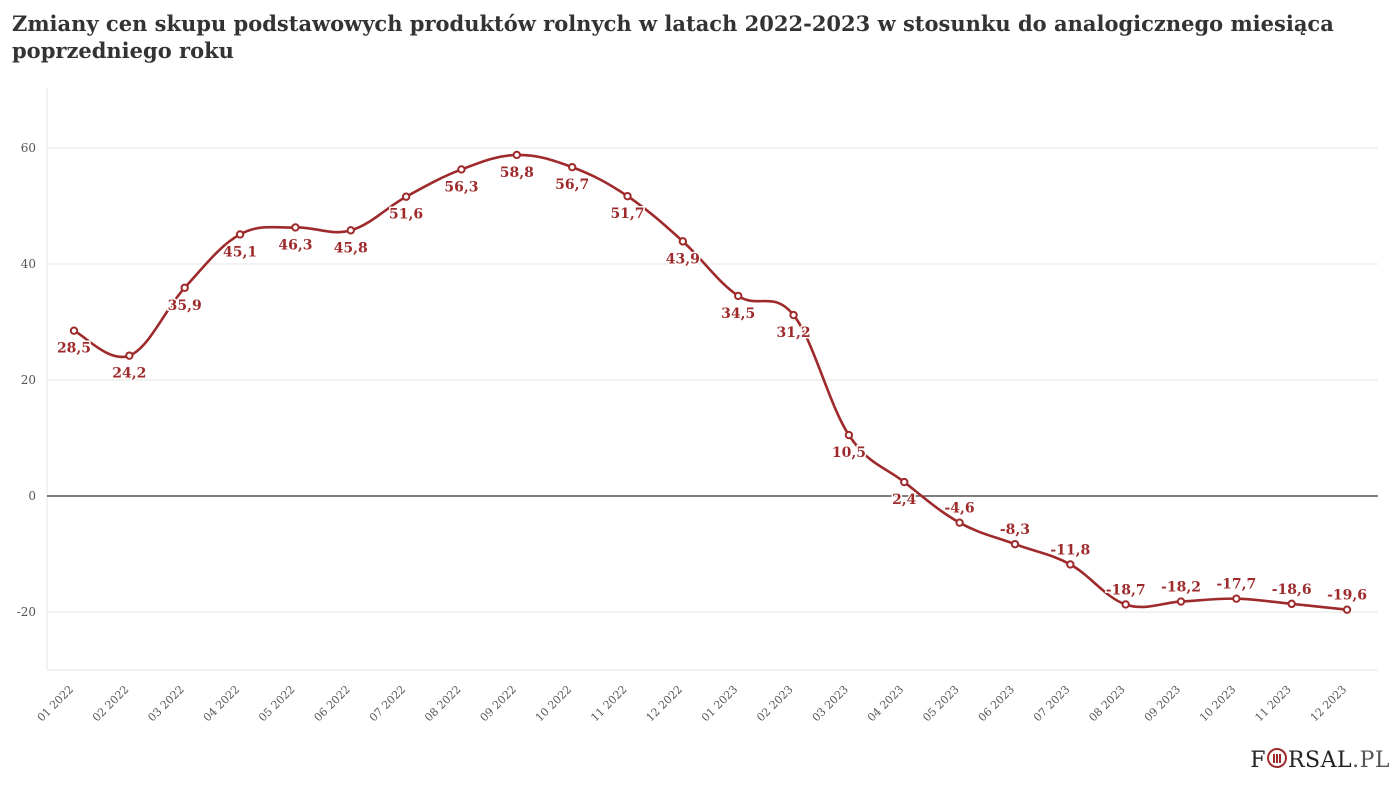 The height and width of the screenshot is (787, 1400). I want to click on x-tick-label: 12 2023, so click(1328, 703).